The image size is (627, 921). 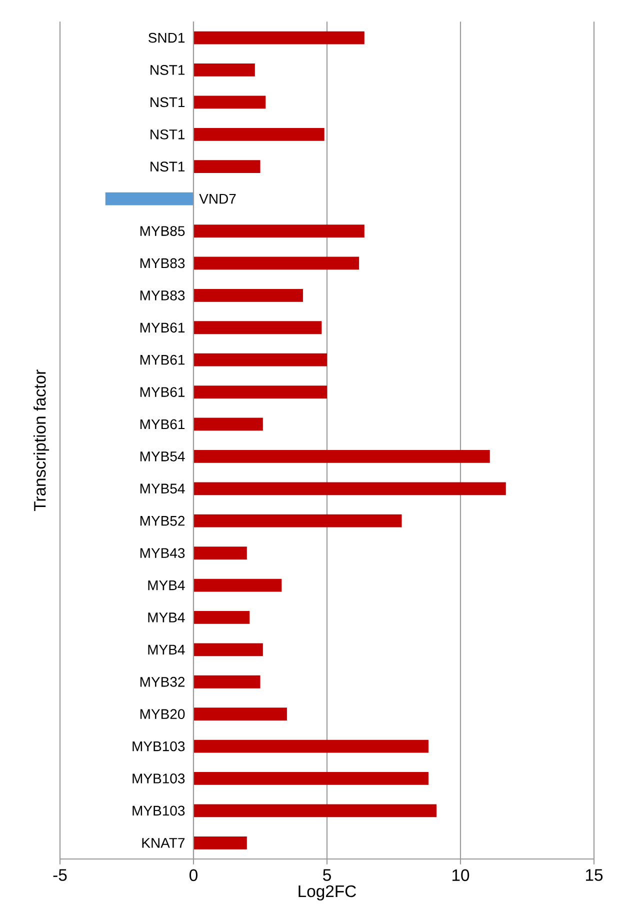 What do you see at coordinates (327, 892) in the screenshot?
I see `x-axis-title: Log2FC` at bounding box center [327, 892].